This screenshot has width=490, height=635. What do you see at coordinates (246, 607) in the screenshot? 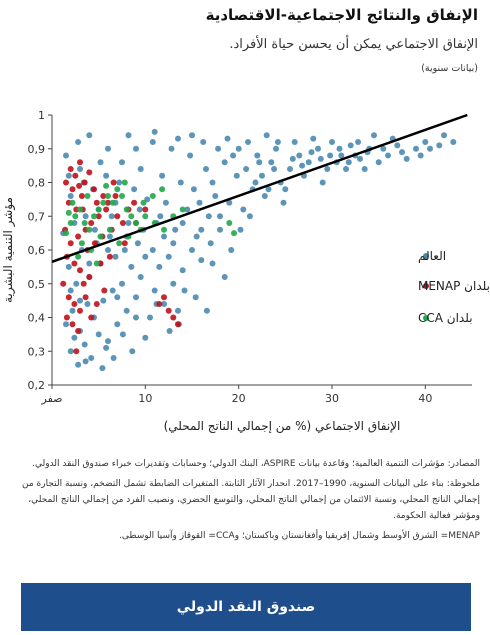
I see `imf-banner: صندوق النقد الدولي` at bounding box center [246, 607].